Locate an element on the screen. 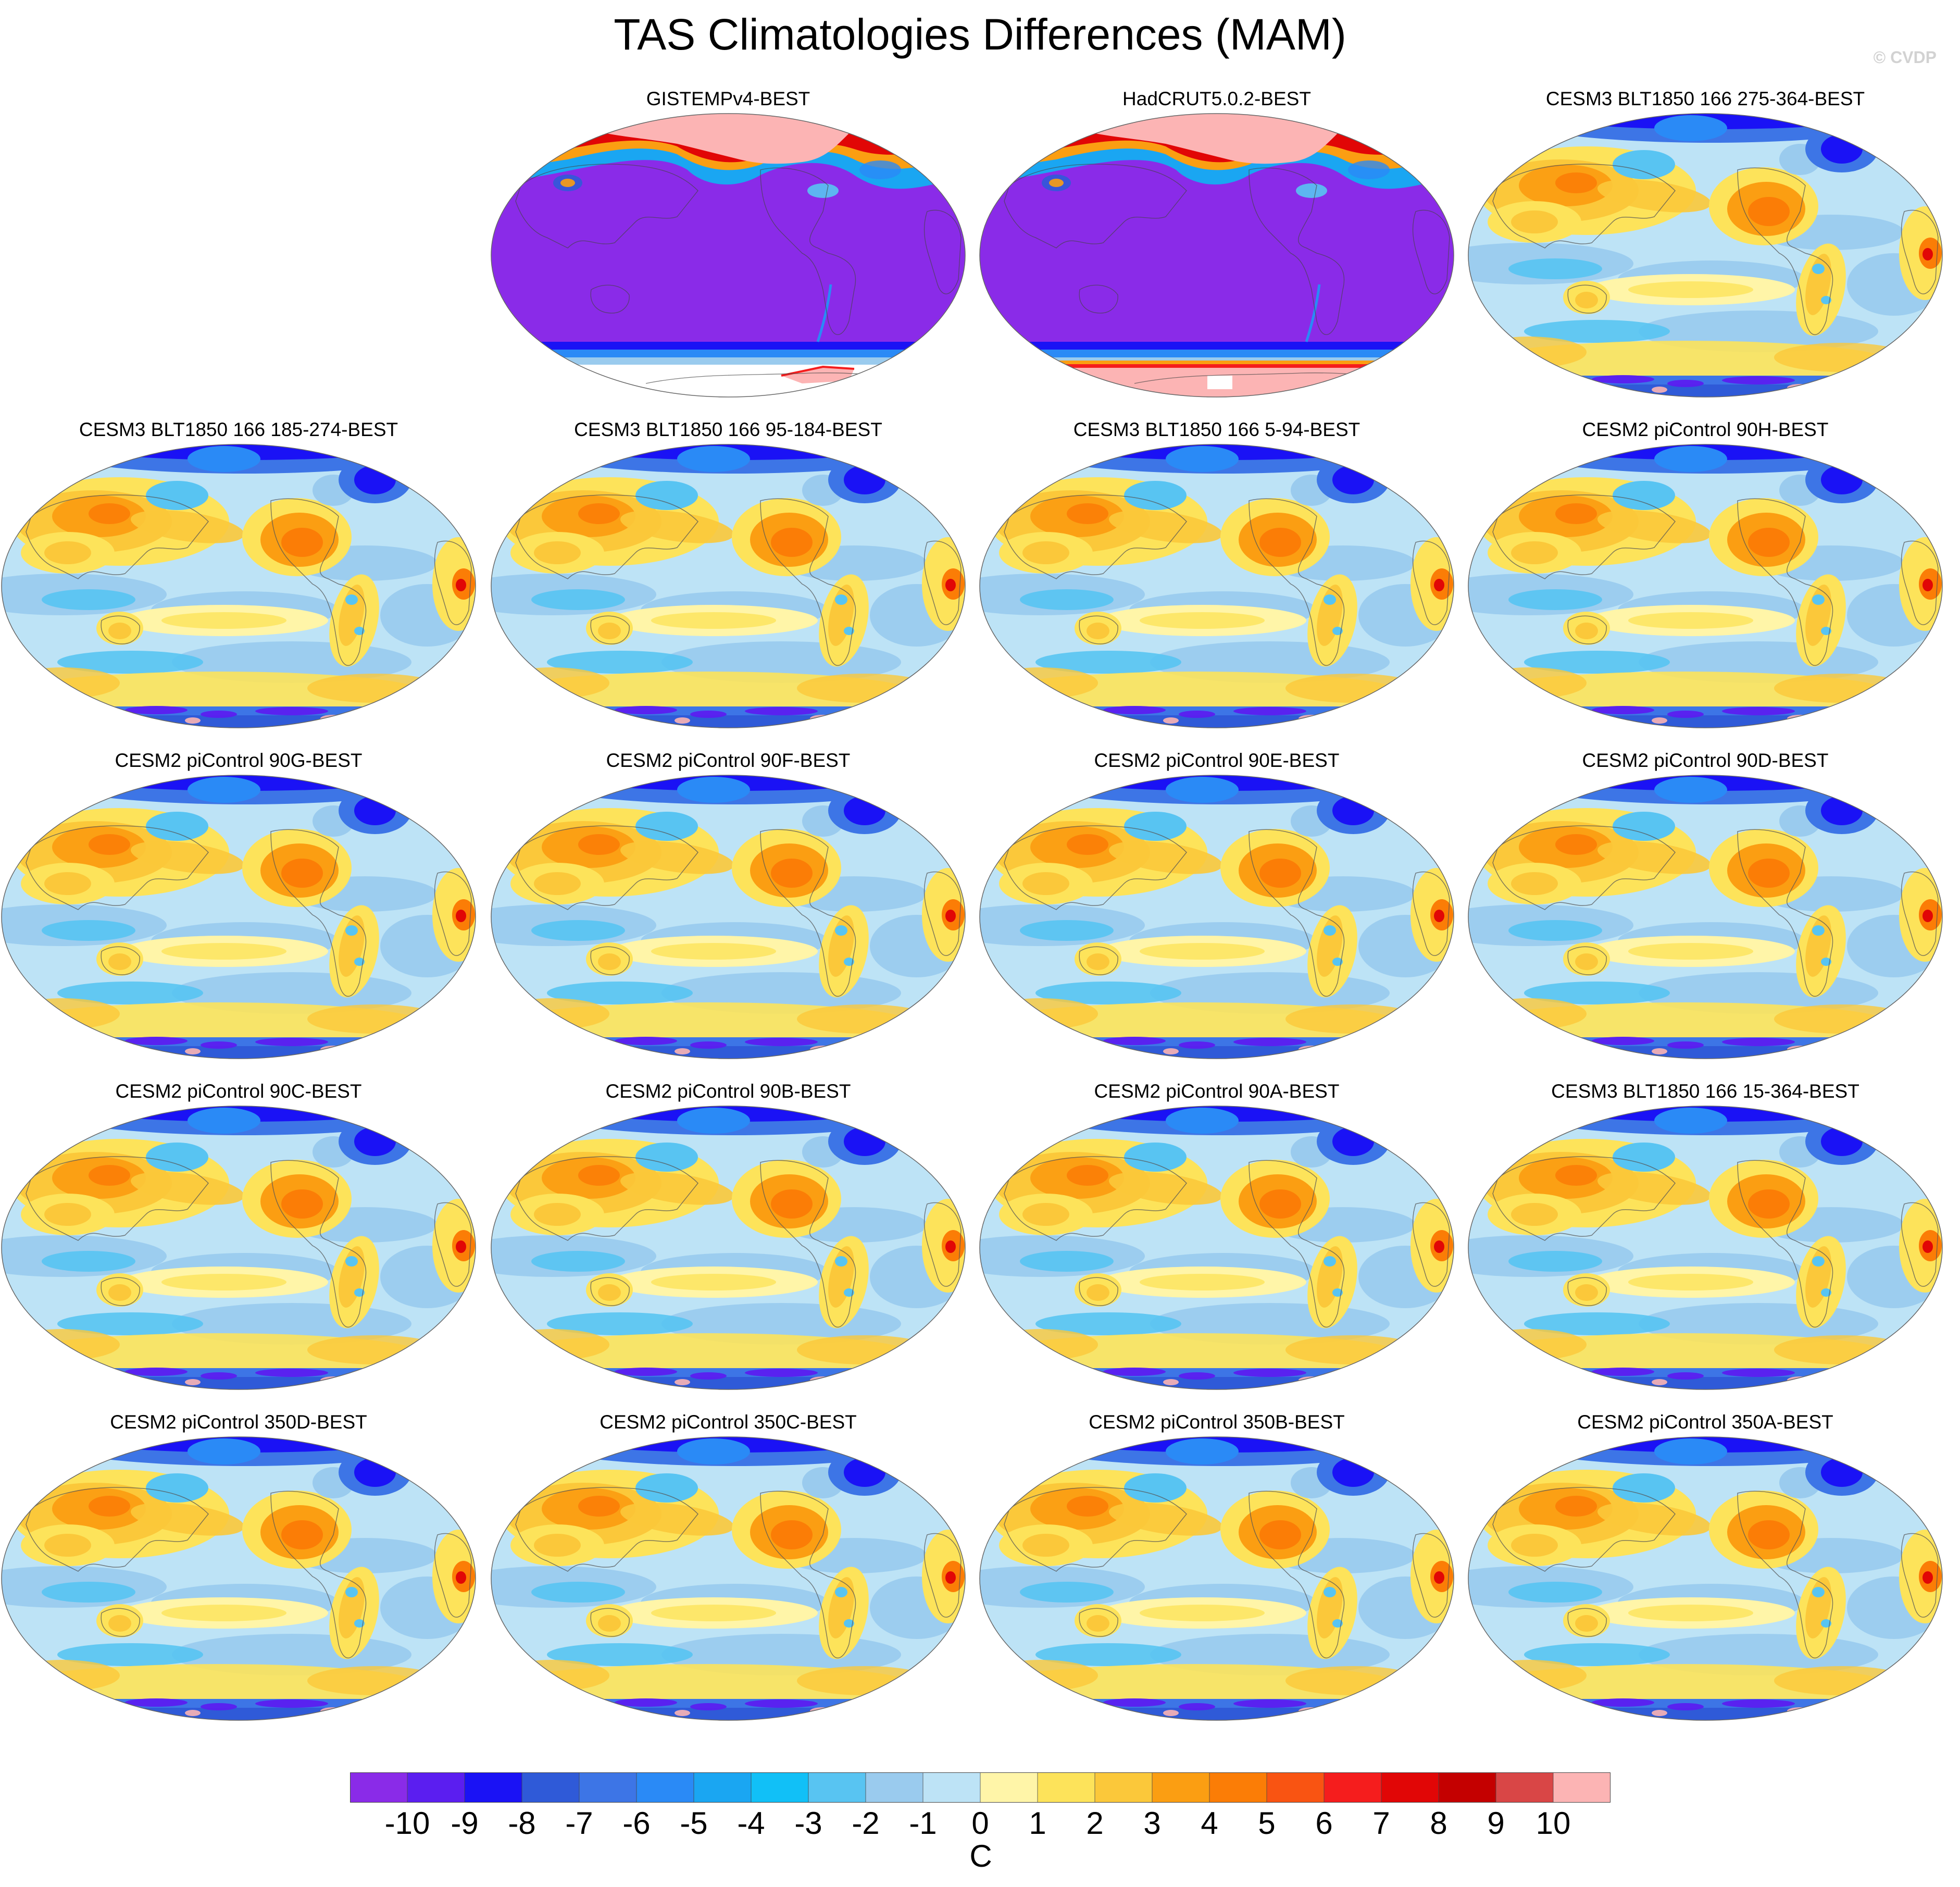 The image size is (1960, 1887). colorbar-tick-label: 3 is located at coordinates (1152, 1824).